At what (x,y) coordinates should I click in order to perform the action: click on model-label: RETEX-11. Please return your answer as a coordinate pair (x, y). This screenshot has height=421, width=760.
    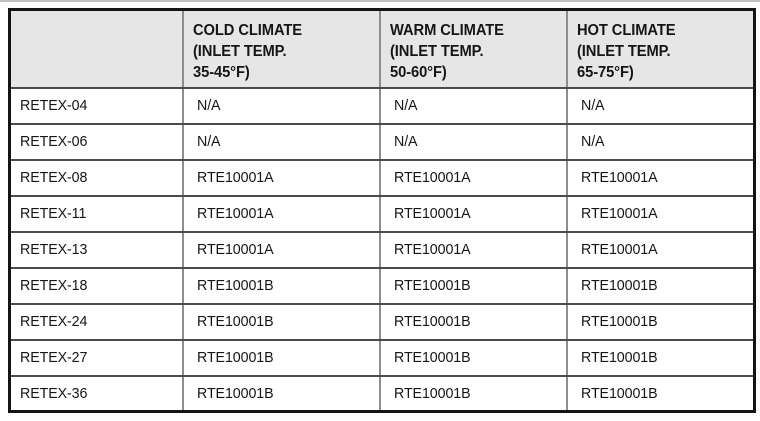
    Looking at the image, I should click on (53, 213).